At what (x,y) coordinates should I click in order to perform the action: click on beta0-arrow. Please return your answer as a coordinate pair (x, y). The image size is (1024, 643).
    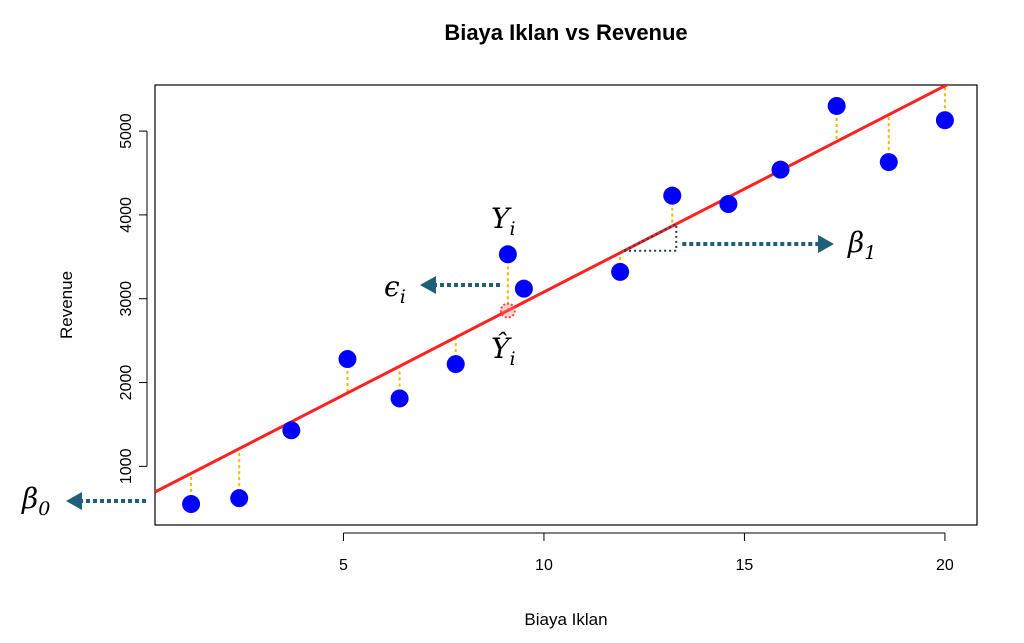
    Looking at the image, I should click on (106, 501).